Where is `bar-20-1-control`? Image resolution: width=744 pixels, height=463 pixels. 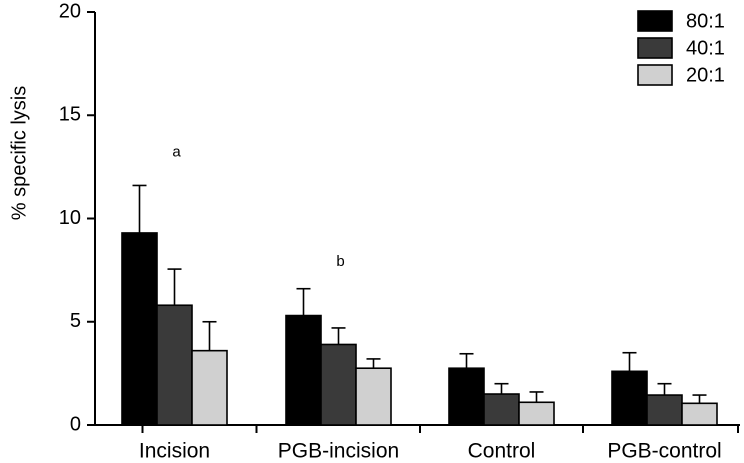 bar-20-1-control is located at coordinates (536, 413).